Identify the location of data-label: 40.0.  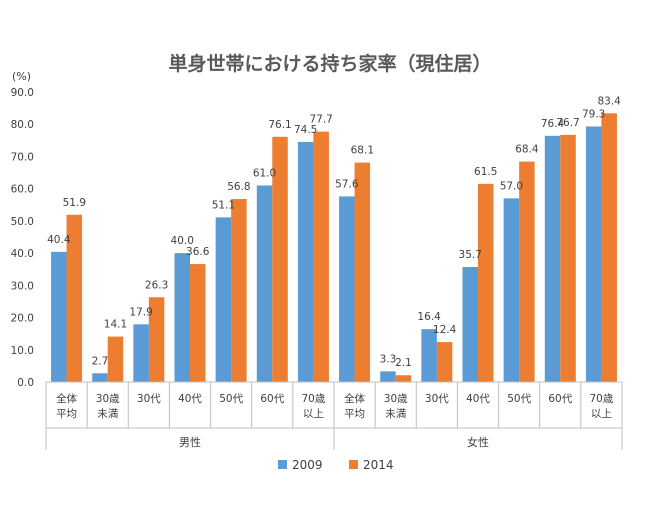
(182, 241).